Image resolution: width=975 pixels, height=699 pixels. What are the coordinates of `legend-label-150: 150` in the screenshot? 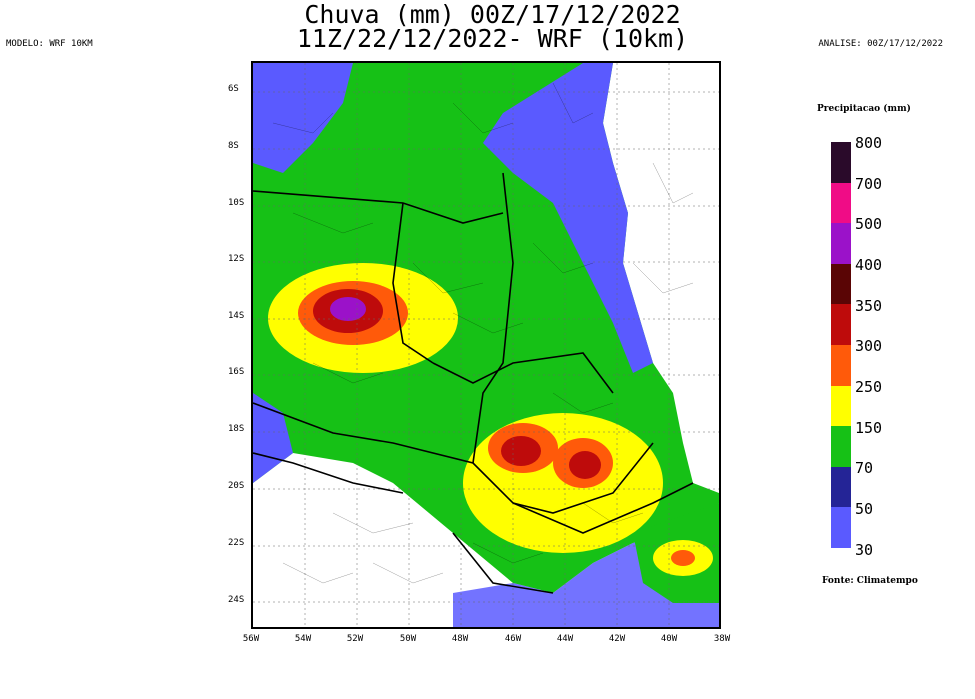 It's located at (869, 428).